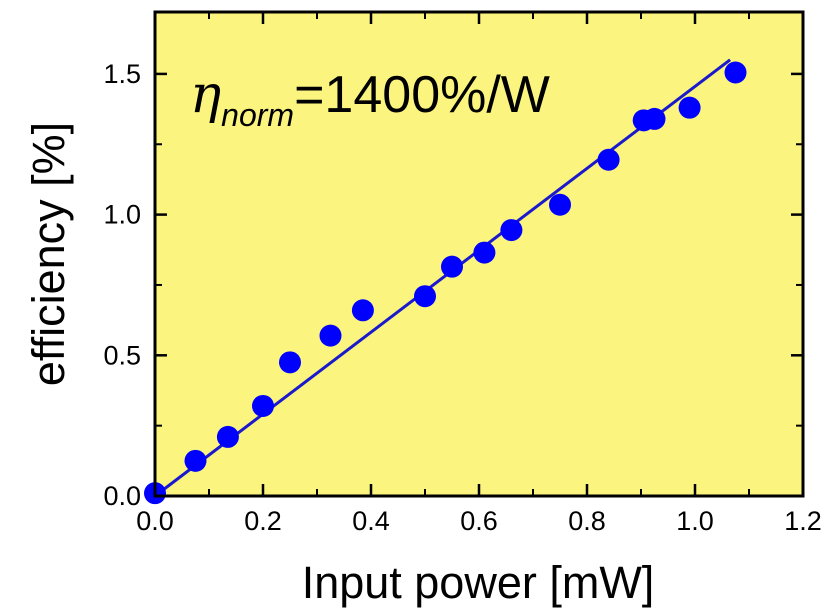  What do you see at coordinates (122, 215) in the screenshot?
I see `y-tick-label: 1.0` at bounding box center [122, 215].